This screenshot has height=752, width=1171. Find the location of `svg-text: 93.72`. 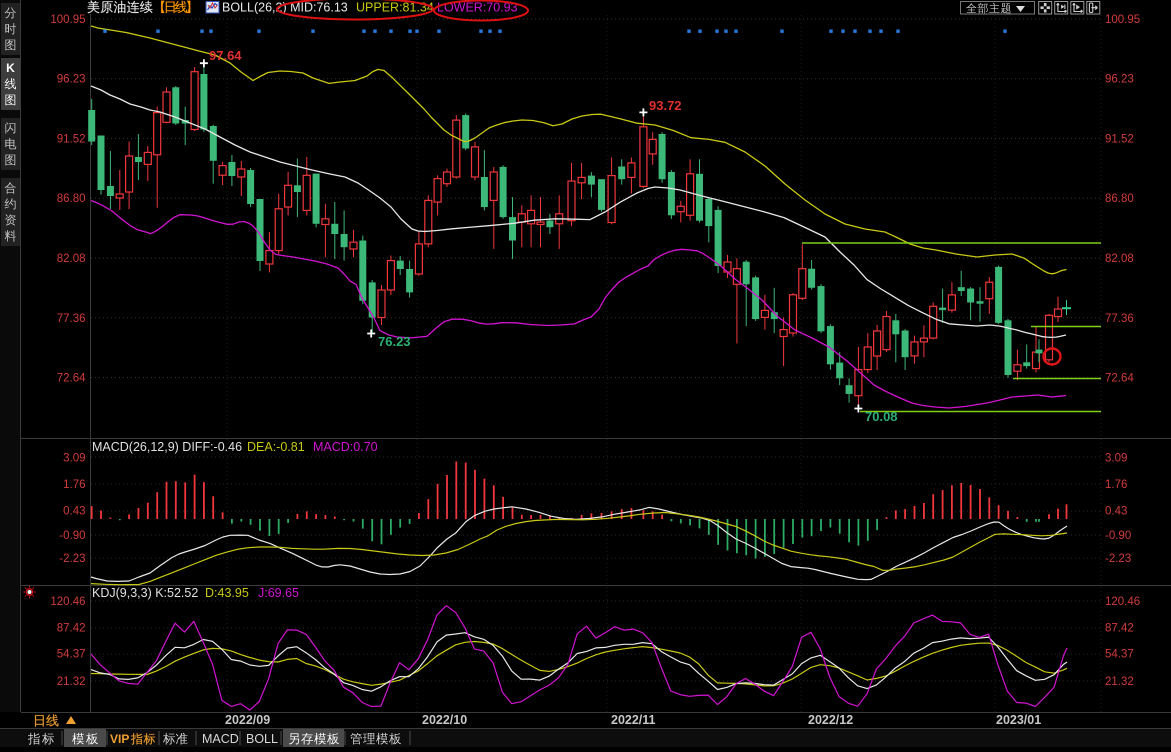

svg-text: 93.72 is located at coordinates (665, 105).